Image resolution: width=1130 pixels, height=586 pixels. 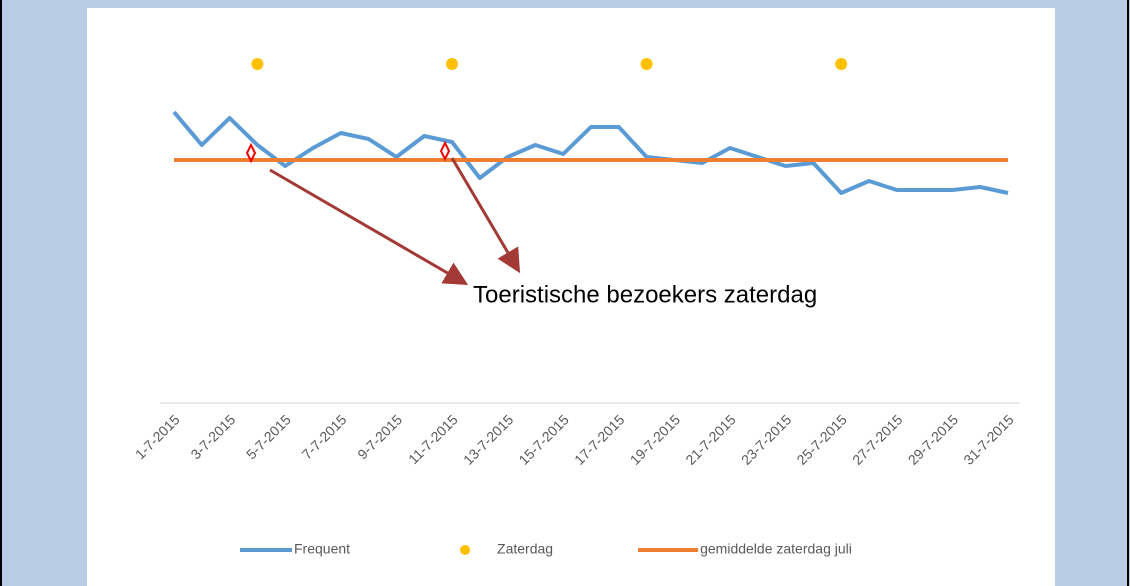 What do you see at coordinates (525, 549) in the screenshot?
I see `legend-label: Zaterdag` at bounding box center [525, 549].